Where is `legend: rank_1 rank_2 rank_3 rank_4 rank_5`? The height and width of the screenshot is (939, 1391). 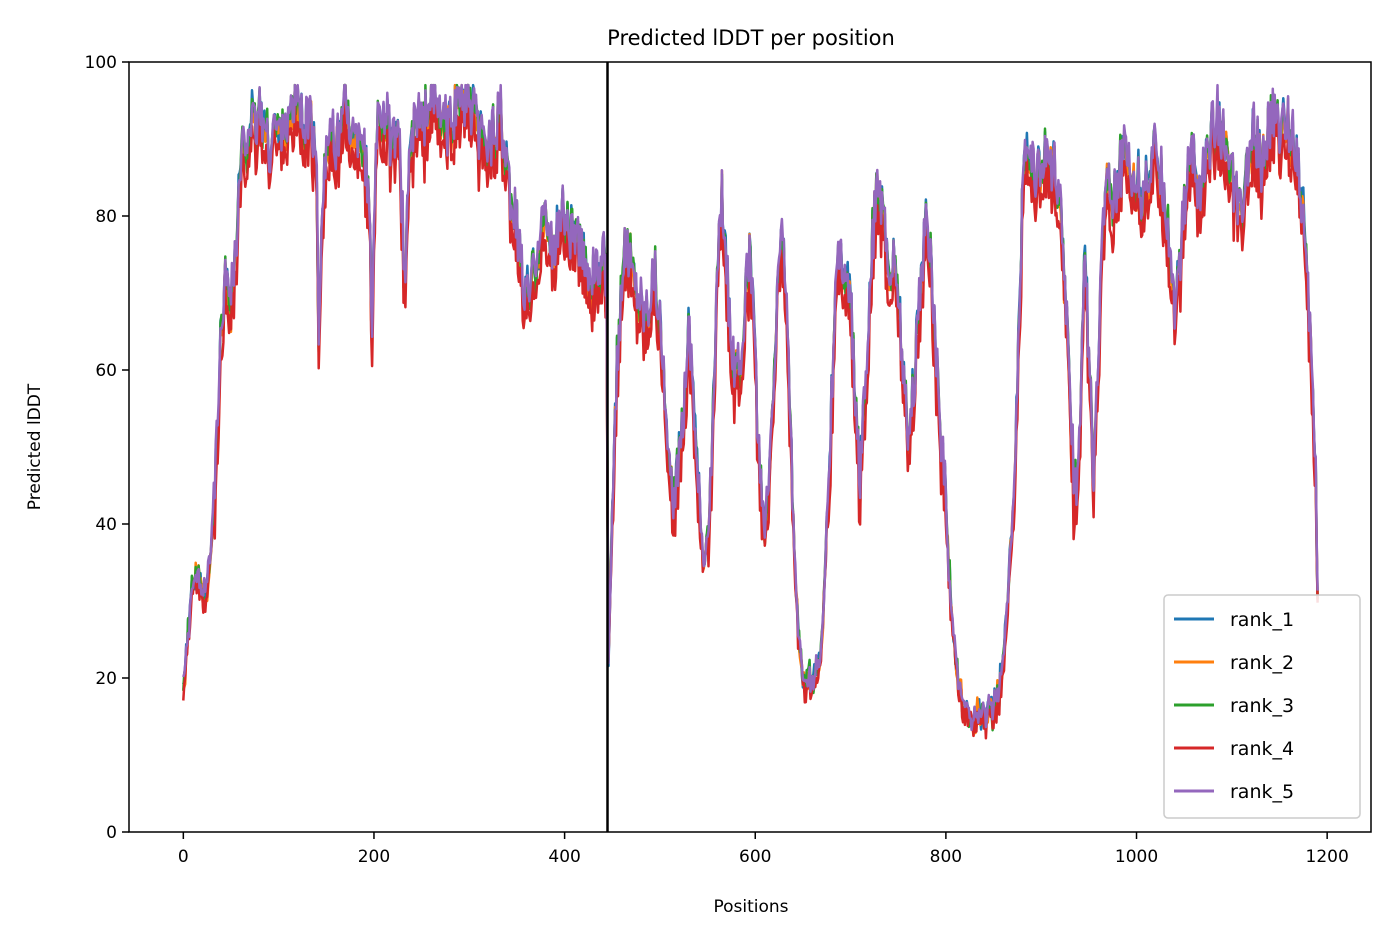
legend: rank_1 rank_2 rank_3 rank_4 rank_5 is located at coordinates (1262, 706).